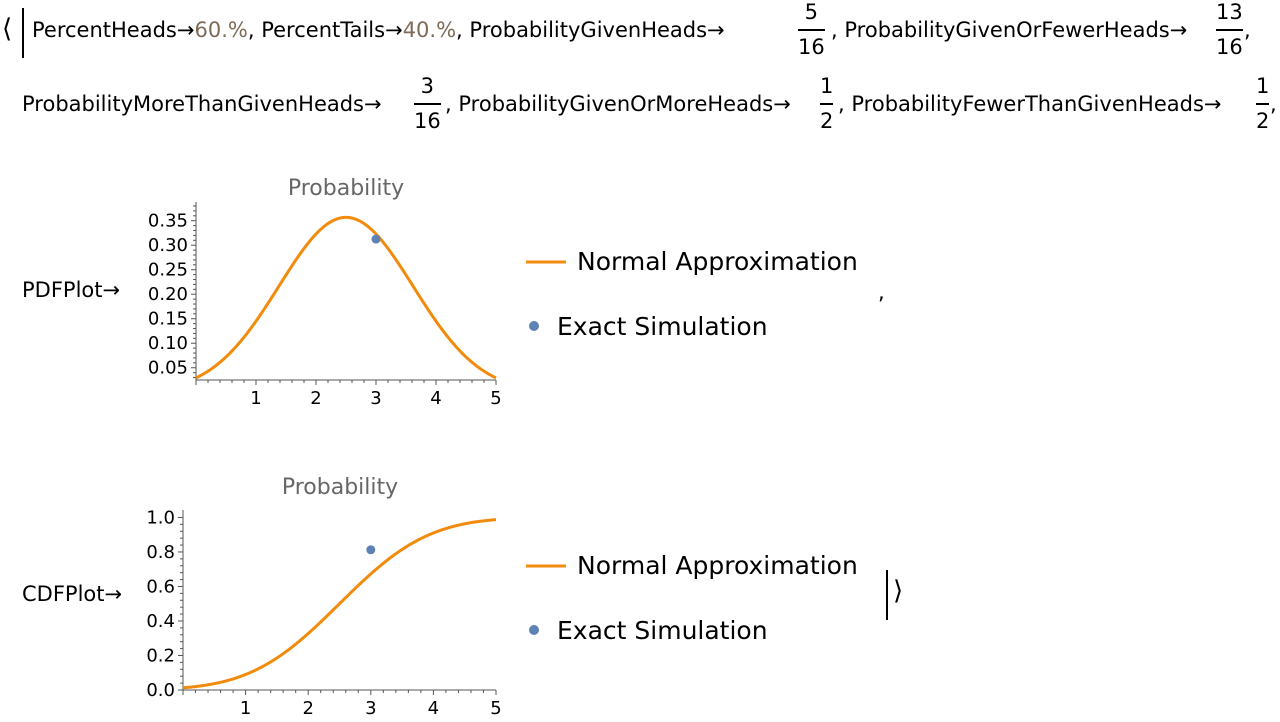 This screenshot has width=1280, height=722. Describe the element at coordinates (841, 104) in the screenshot. I see `comma-6: ,` at that location.